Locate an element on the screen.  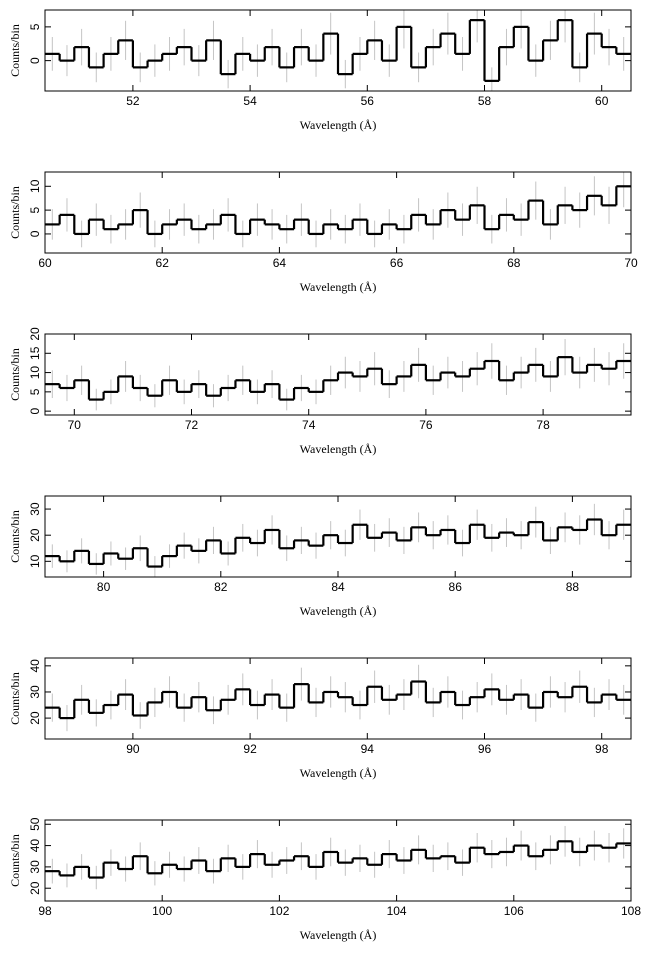
x-tick-label: 86 is located at coordinates (456, 587).